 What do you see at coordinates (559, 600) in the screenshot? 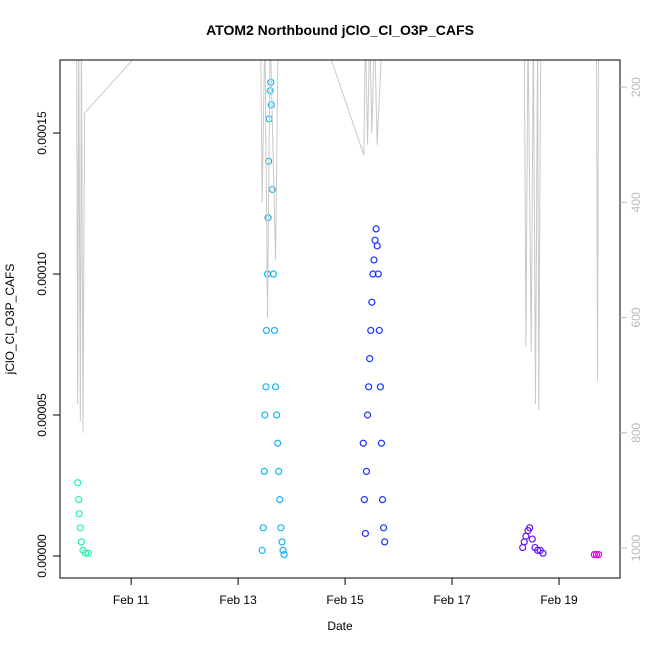
I see `x-tick-label: Feb 19` at bounding box center [559, 600].